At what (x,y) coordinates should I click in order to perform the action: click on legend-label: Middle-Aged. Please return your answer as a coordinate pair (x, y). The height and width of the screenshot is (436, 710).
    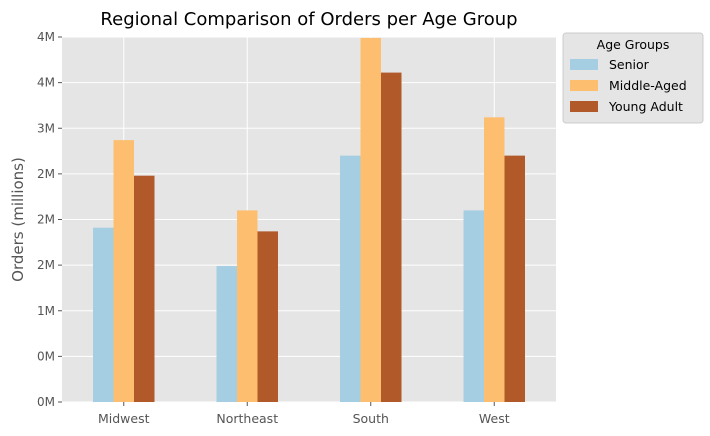
    Looking at the image, I should click on (648, 85).